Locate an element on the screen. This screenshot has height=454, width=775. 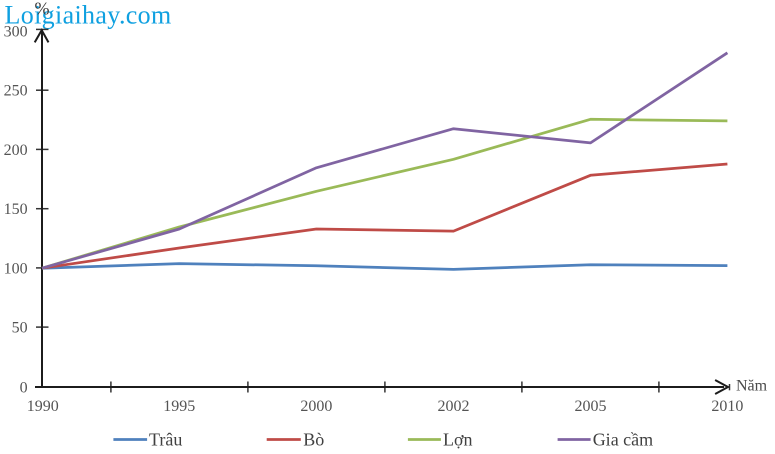
svg-text: 2002 is located at coordinates (454, 406).